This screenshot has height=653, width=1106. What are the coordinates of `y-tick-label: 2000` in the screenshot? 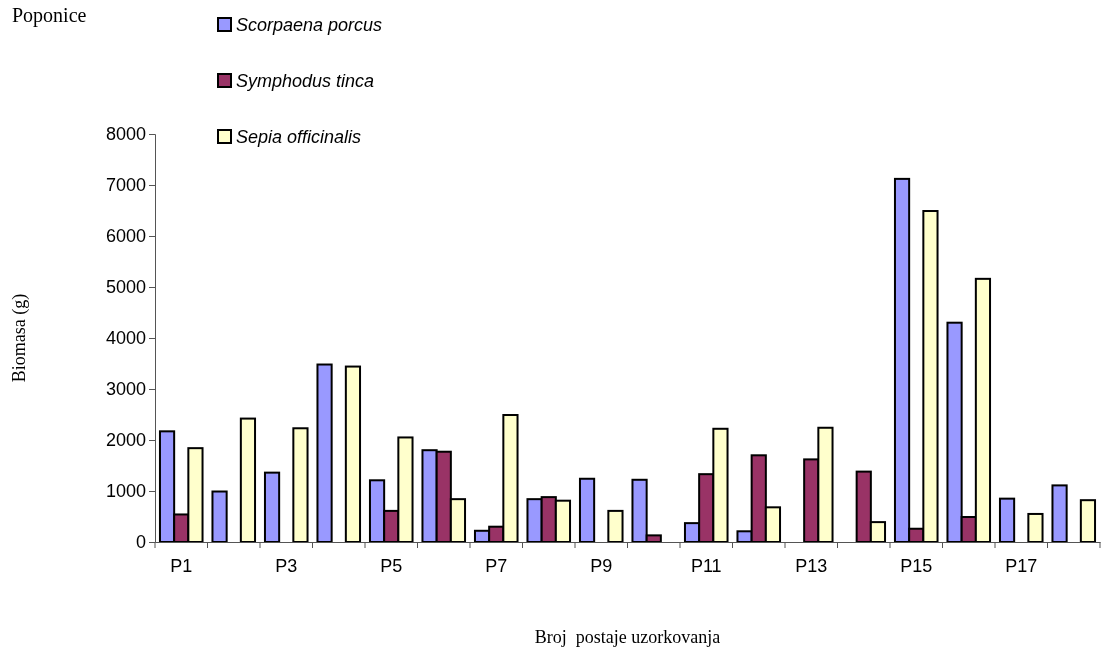 It's located at (125, 440).